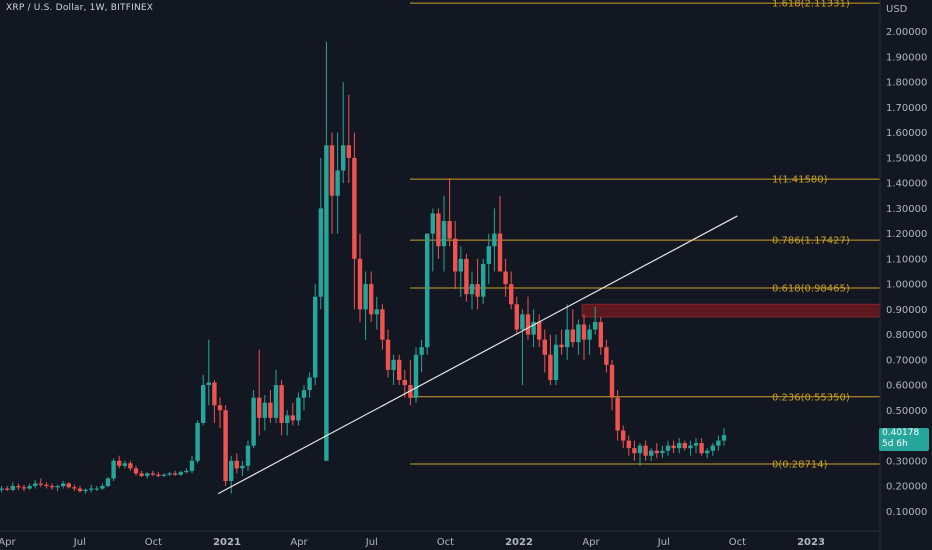 Image resolution: width=932 pixels, height=550 pixels. Describe the element at coordinates (811, 542) in the screenshot. I see `x-tick-label: 2023` at that location.